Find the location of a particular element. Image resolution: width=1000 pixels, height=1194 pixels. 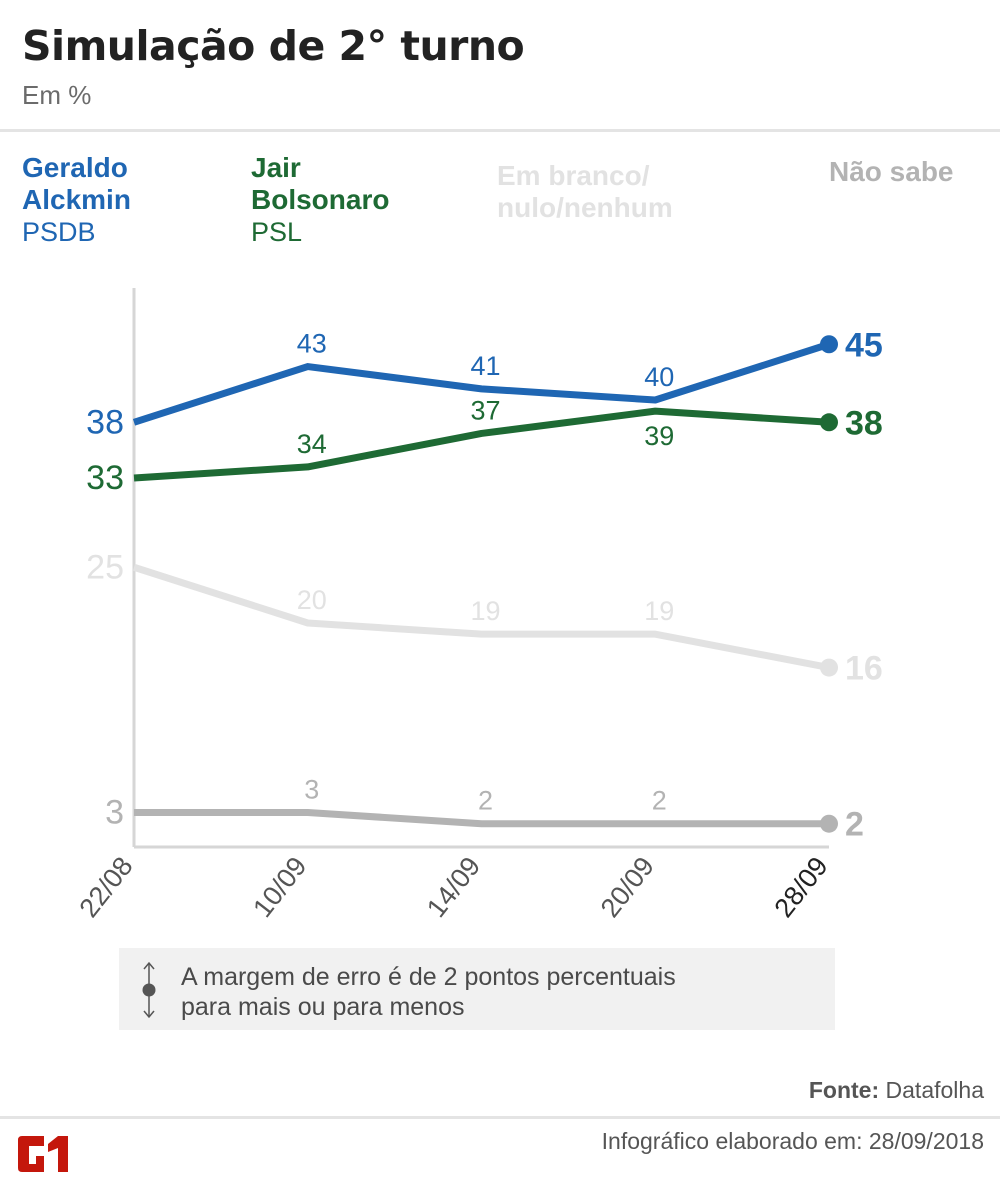

legend-name: Jair Bolsonaro is located at coordinates (320, 184).